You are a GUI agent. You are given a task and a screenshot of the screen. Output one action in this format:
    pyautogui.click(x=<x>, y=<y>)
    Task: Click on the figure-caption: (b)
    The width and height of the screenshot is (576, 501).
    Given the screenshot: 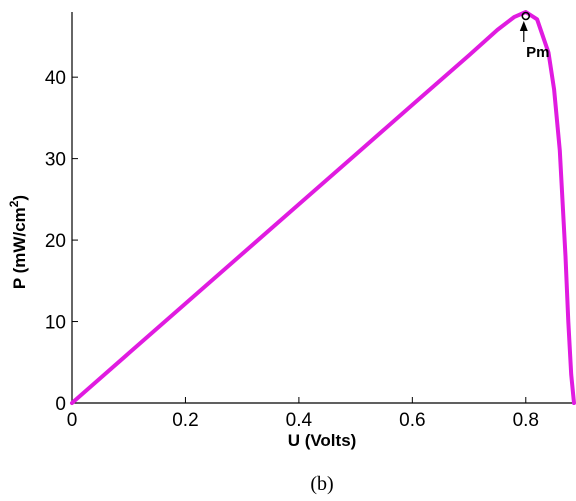 What is the action you would take?
    pyautogui.click(x=321, y=484)
    